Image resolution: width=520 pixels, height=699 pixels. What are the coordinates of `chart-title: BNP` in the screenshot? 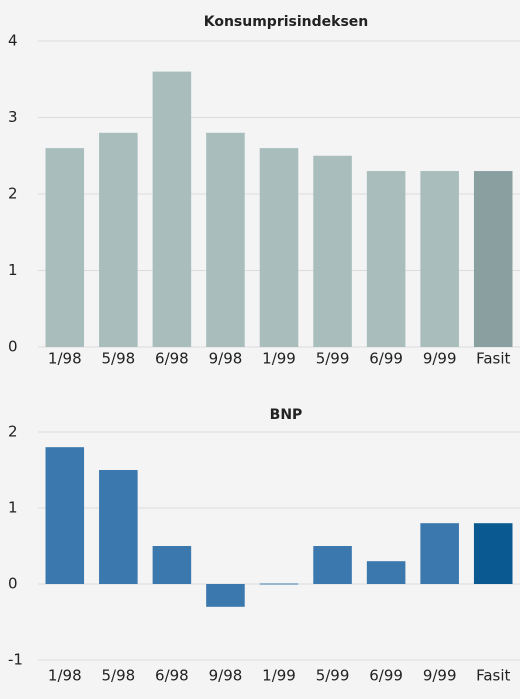 It's located at (286, 415).